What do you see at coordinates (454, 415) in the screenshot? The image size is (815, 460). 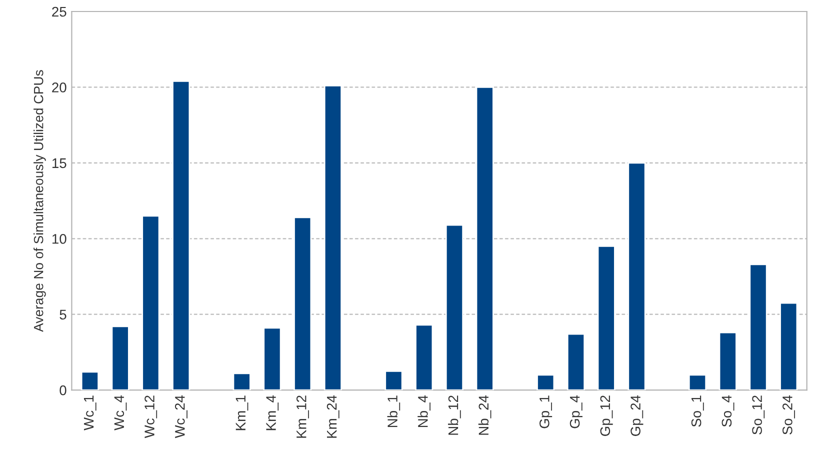 I see `x-tick-label: Nb_12` at bounding box center [454, 415].